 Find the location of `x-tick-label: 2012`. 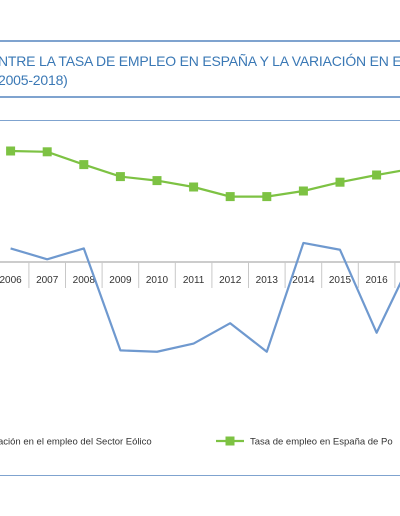

x-tick-label: 2012 is located at coordinates (230, 280).